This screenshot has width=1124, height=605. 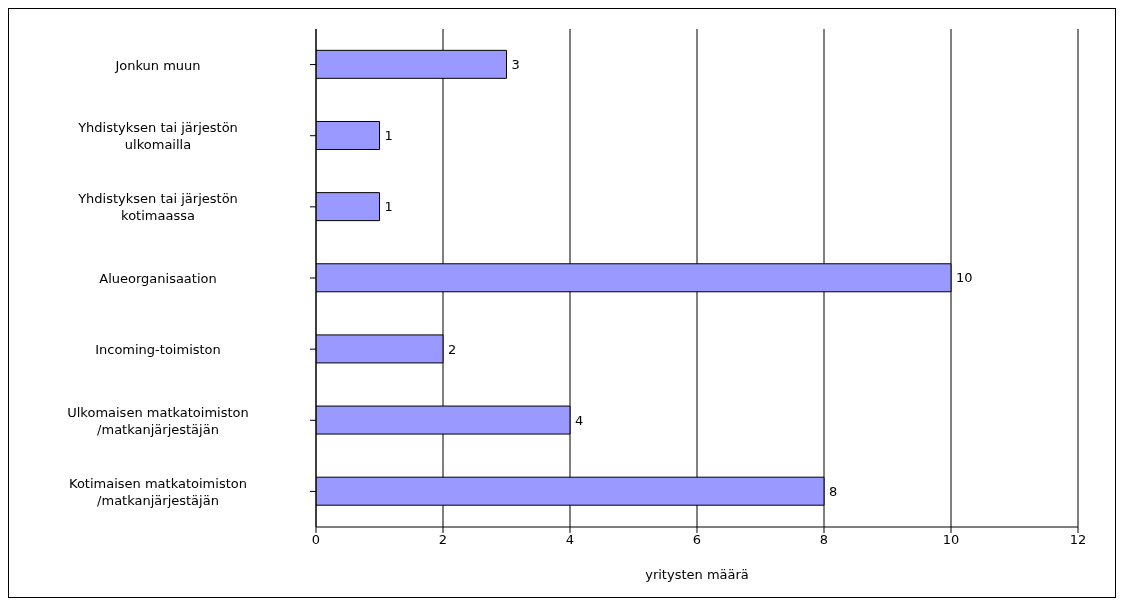 What do you see at coordinates (158, 278) in the screenshot?
I see `y-tick-label: Alueorganisaation` at bounding box center [158, 278].